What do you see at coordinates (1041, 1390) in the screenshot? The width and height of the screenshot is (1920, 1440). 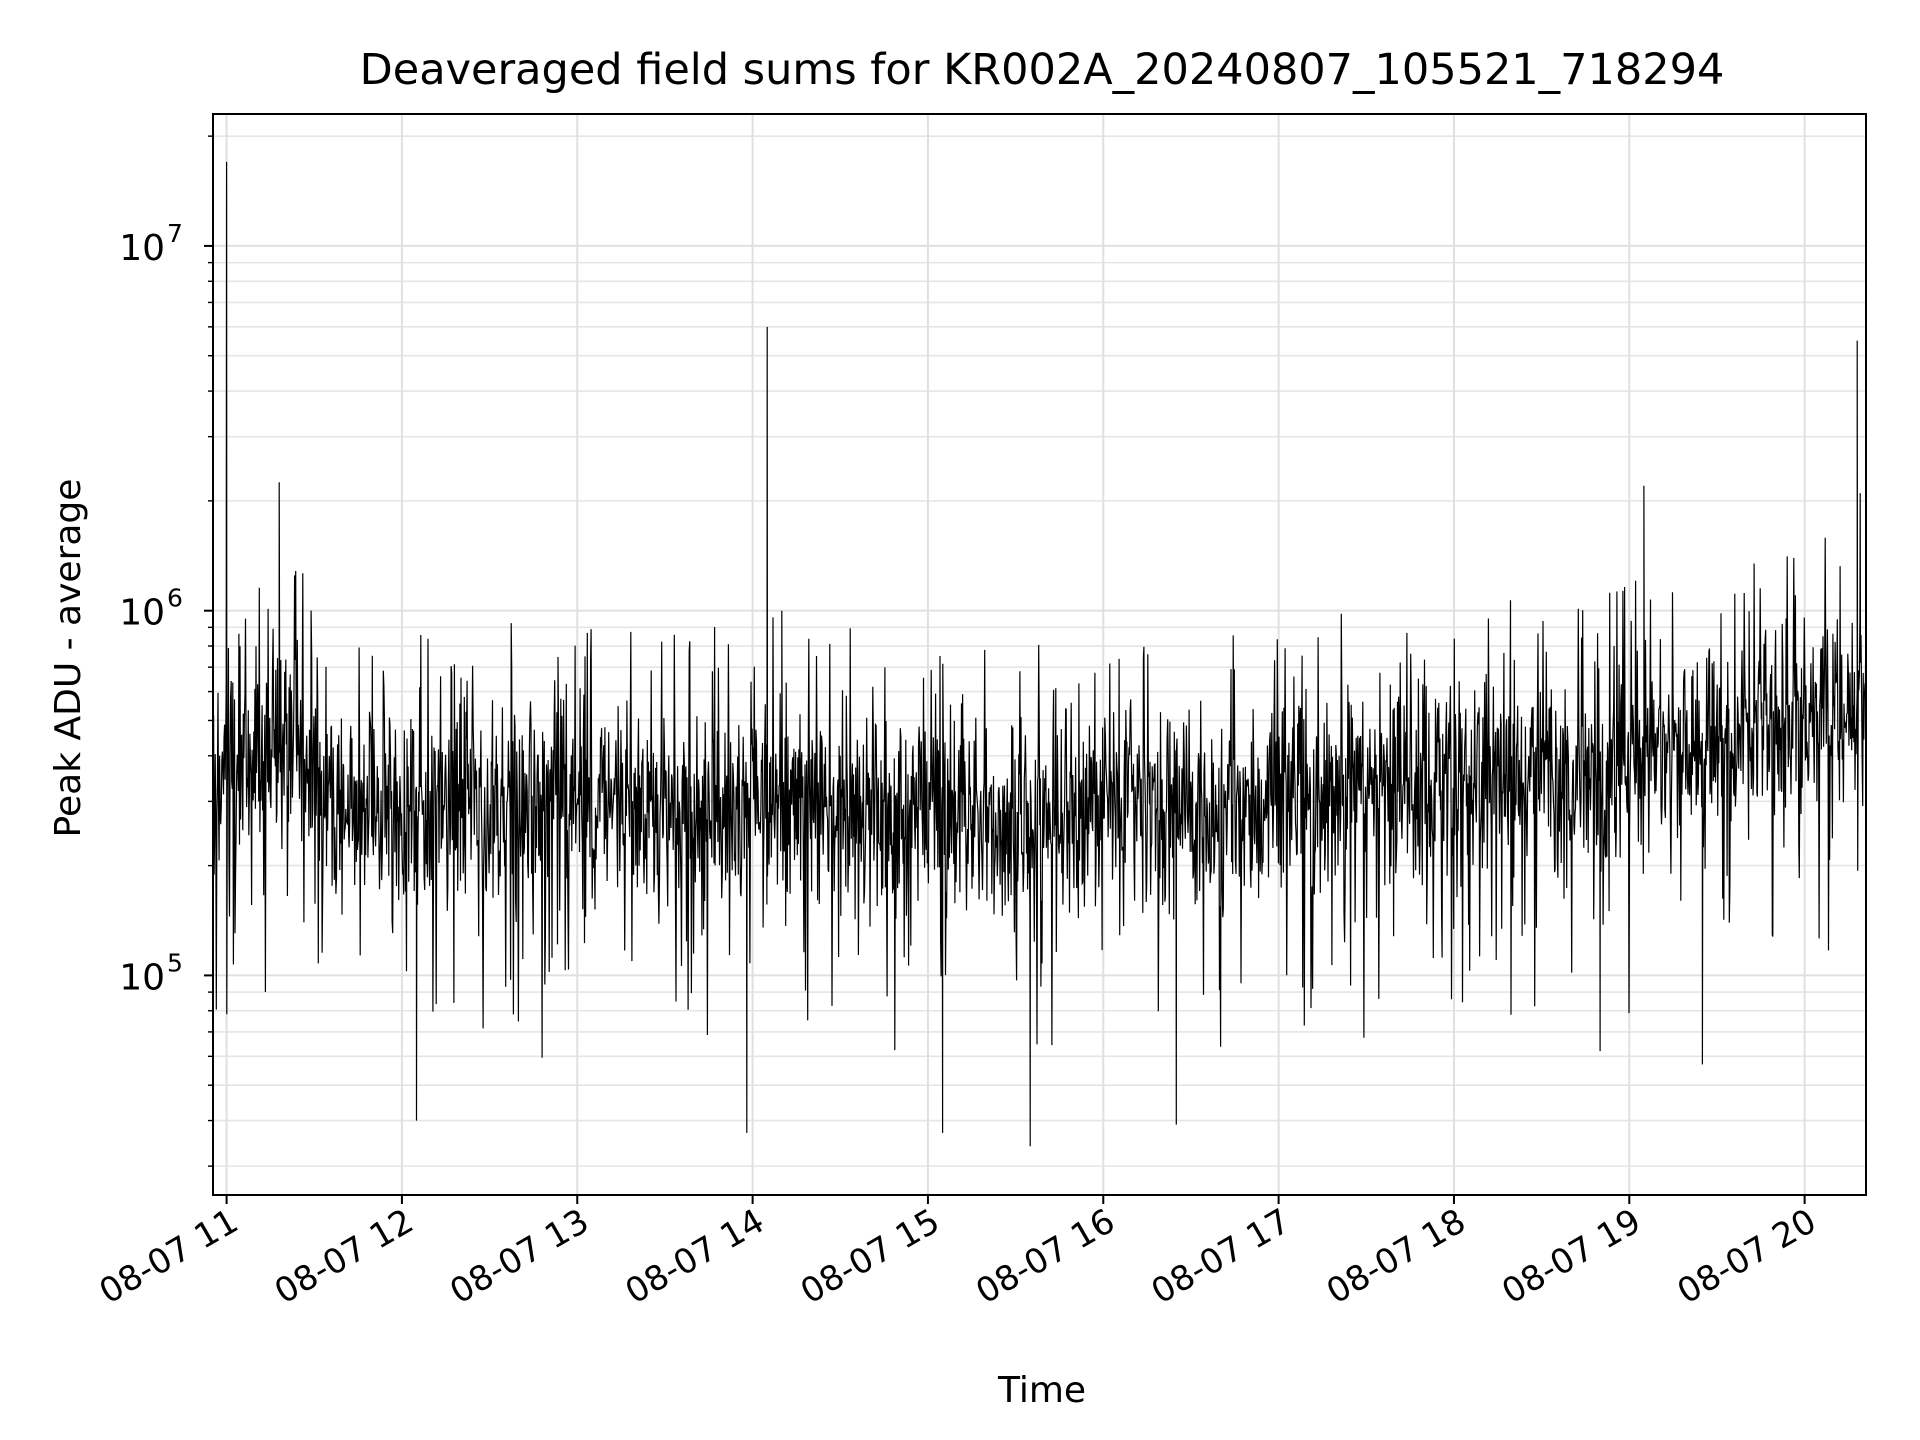 I see `x-axis-label: Time` at bounding box center [1041, 1390].